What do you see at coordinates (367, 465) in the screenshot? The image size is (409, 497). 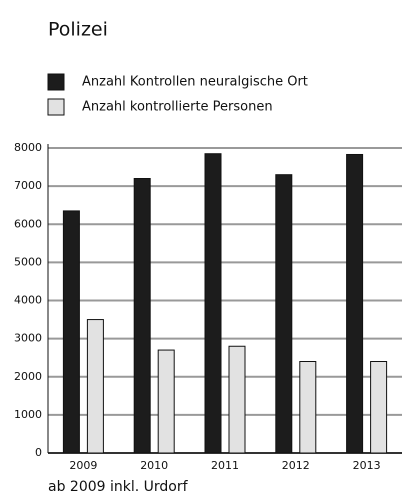 I see `x-tick-label: 2013` at bounding box center [367, 465].